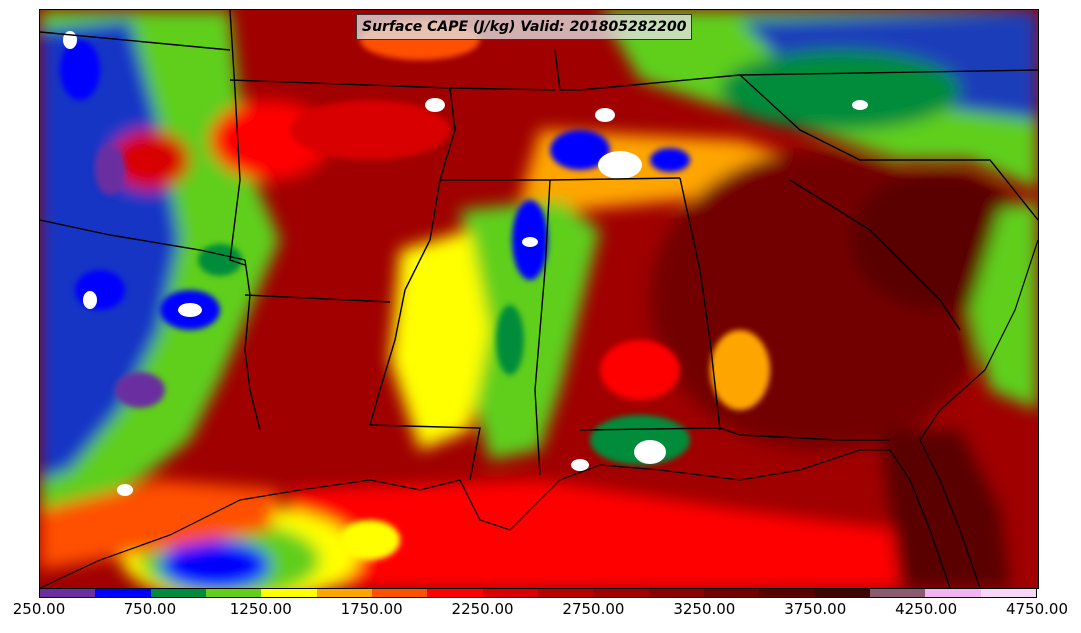 The height and width of the screenshot is (633, 1081). What do you see at coordinates (317, 298) in the screenshot?
I see `boundary-arkansas-north` at bounding box center [317, 298].